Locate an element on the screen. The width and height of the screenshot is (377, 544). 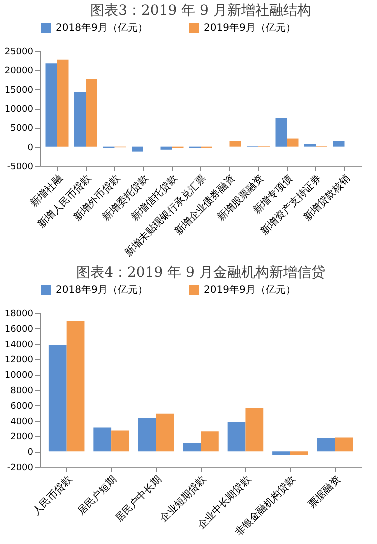
y-tick-label: 8000 is located at coordinates (22, 391).